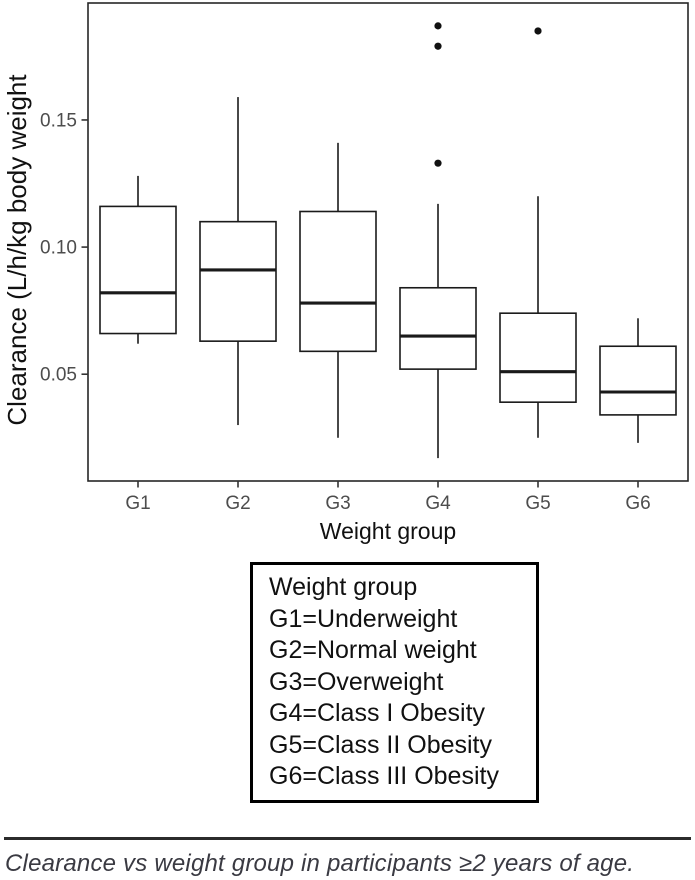 The width and height of the screenshot is (695, 880). Describe the element at coordinates (356, 681) in the screenshot. I see `legend-line-g3: G3=Overweight` at that location.